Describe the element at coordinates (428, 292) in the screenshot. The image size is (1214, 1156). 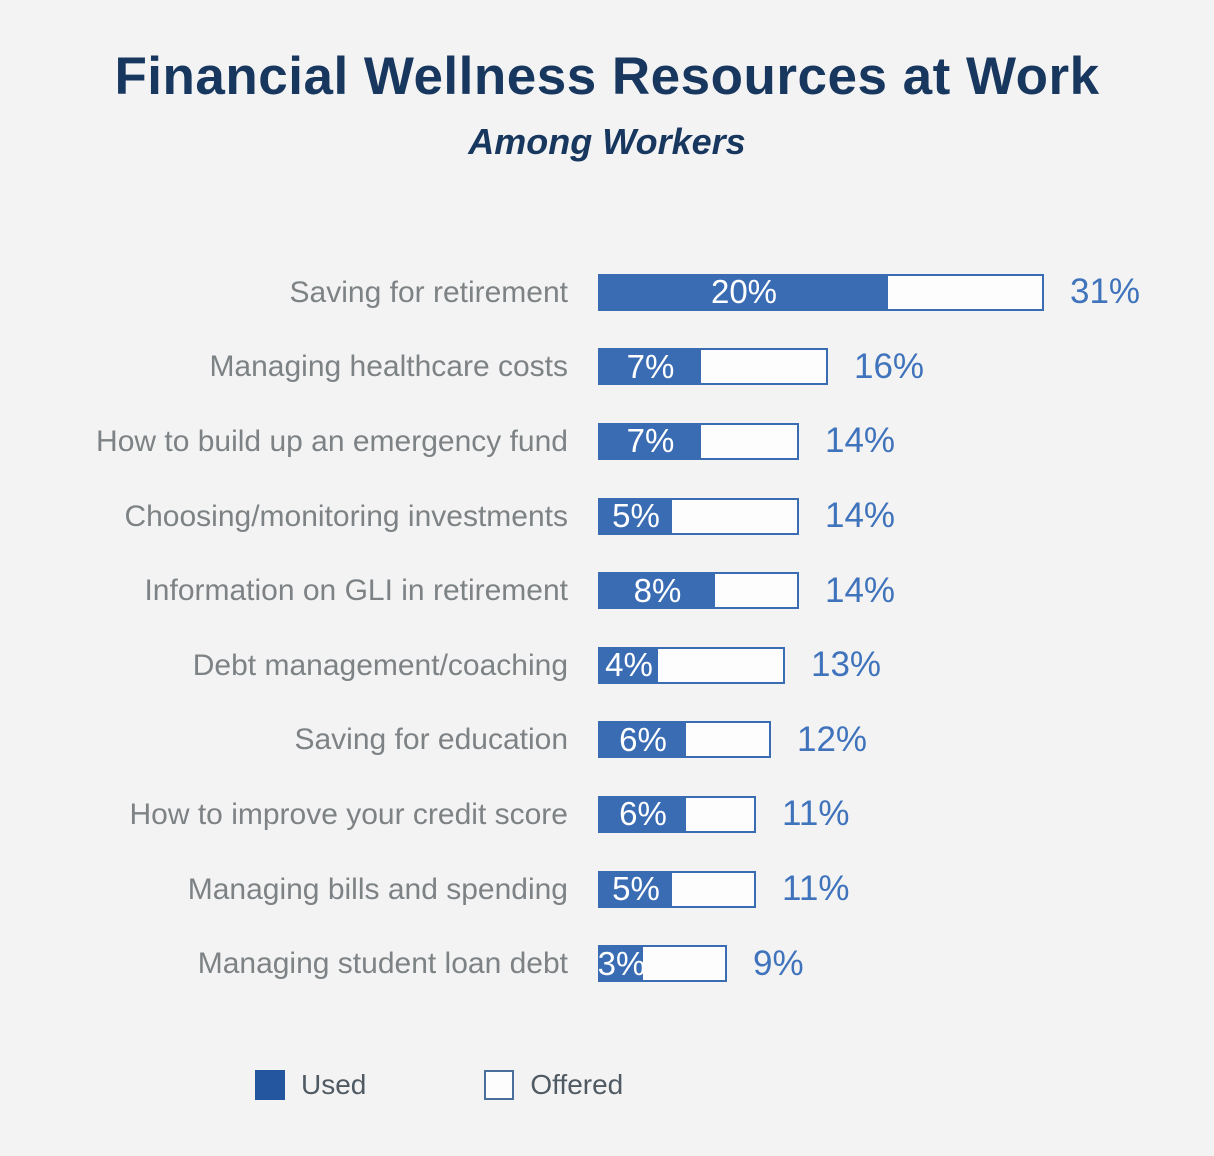
I see `category-label: Saving for retirement` at that location.